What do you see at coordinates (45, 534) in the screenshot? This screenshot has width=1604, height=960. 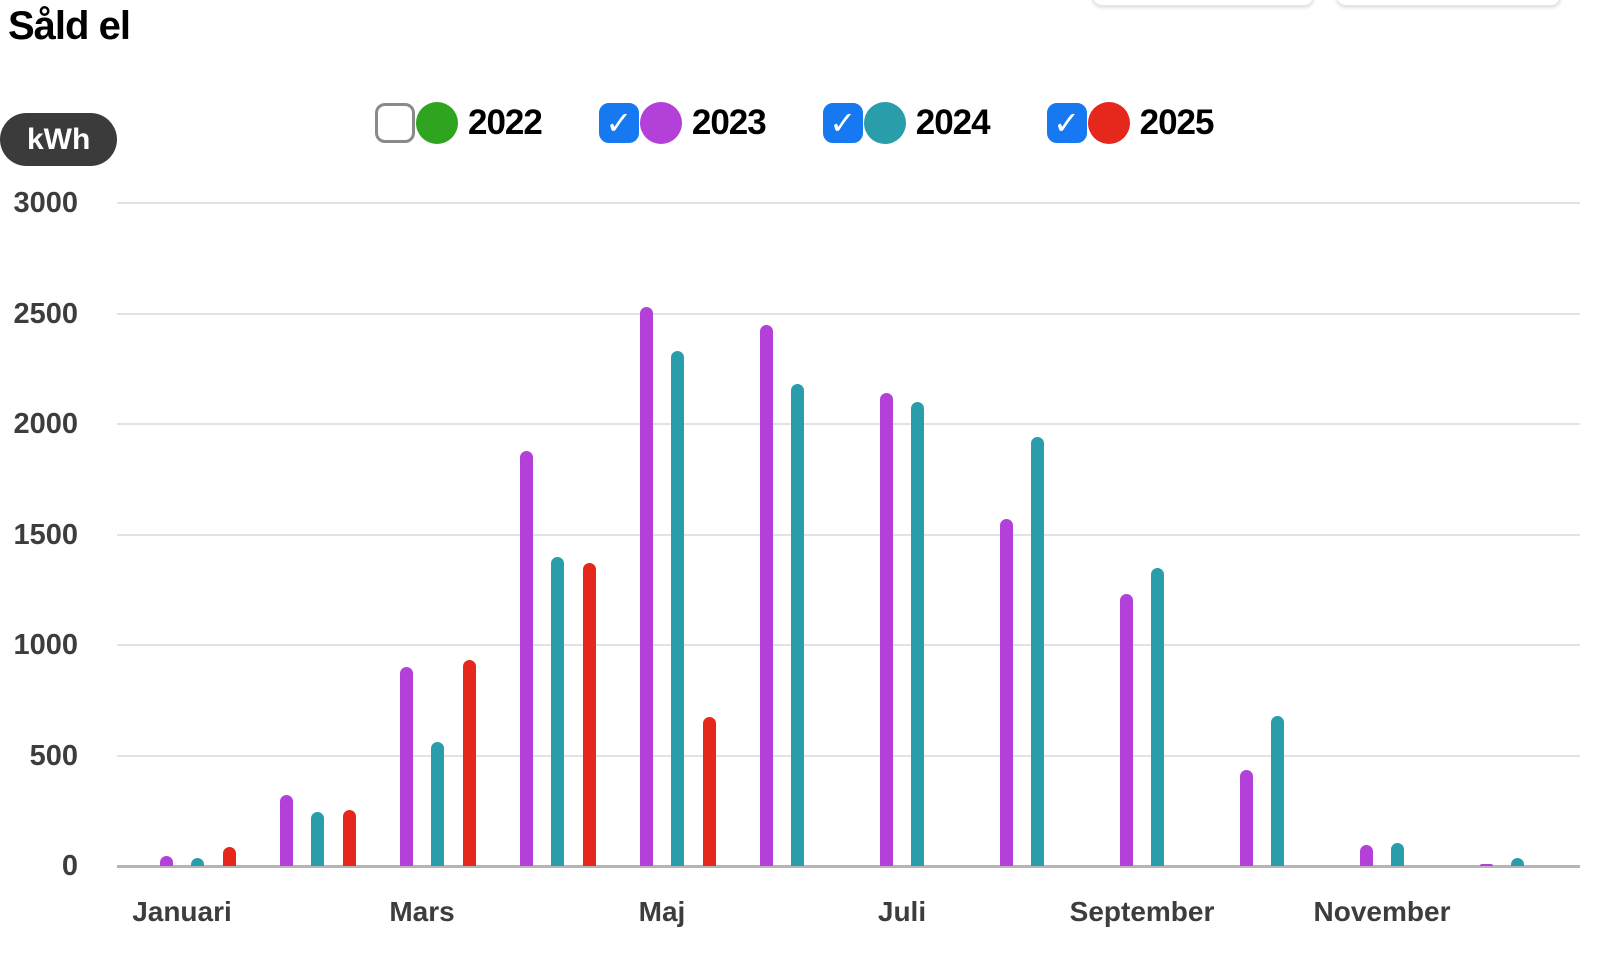 I see `y-axis-tick-label-1500: 1500` at bounding box center [45, 534].